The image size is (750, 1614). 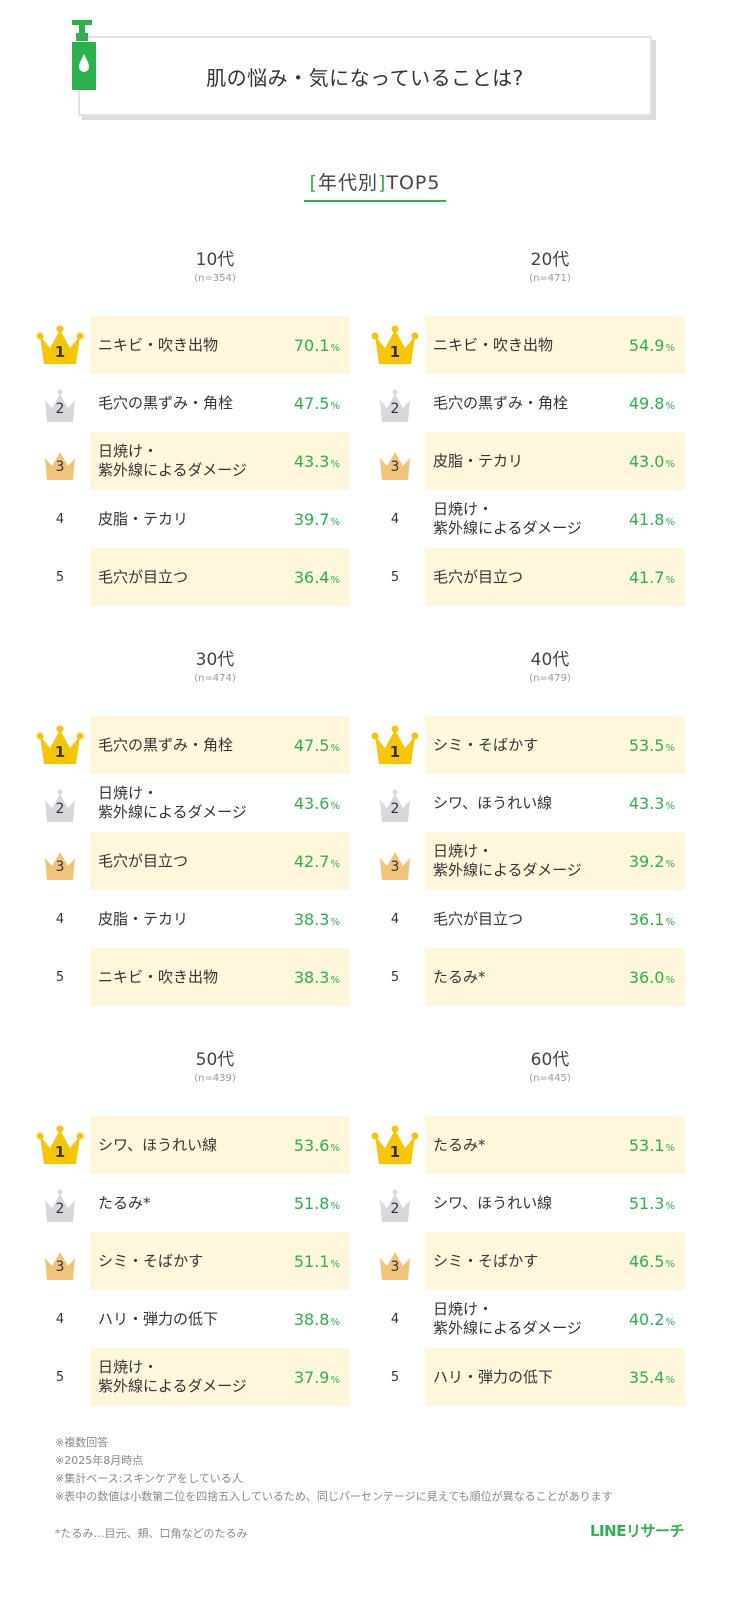 What do you see at coordinates (220, 1145) in the screenshot?
I see `item-cell: シワ、ほうれい線 53.6%` at bounding box center [220, 1145].